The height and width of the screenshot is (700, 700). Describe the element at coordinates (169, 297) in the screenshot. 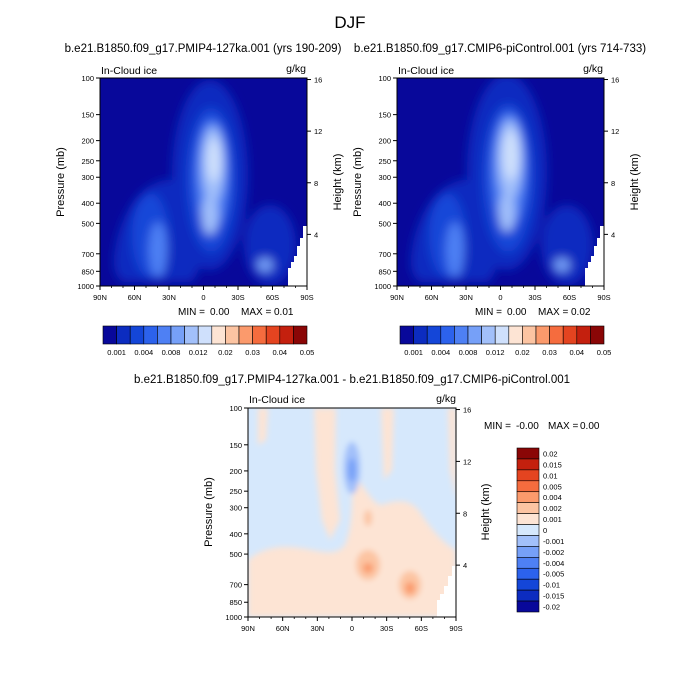

I see `x-tick-label: 30N` at that location.